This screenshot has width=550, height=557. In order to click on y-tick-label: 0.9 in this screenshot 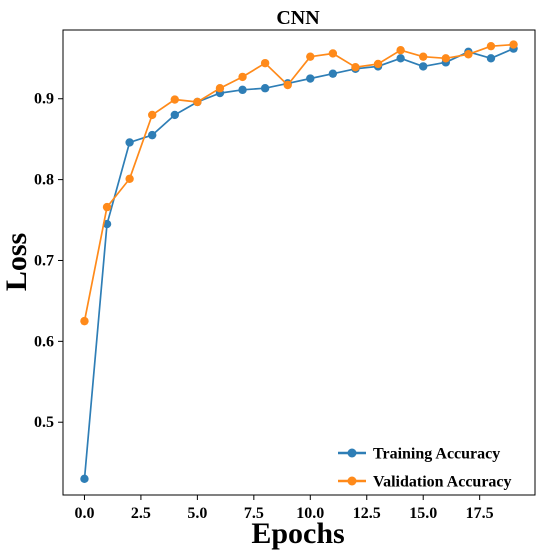, I will do `click(44, 99)`.